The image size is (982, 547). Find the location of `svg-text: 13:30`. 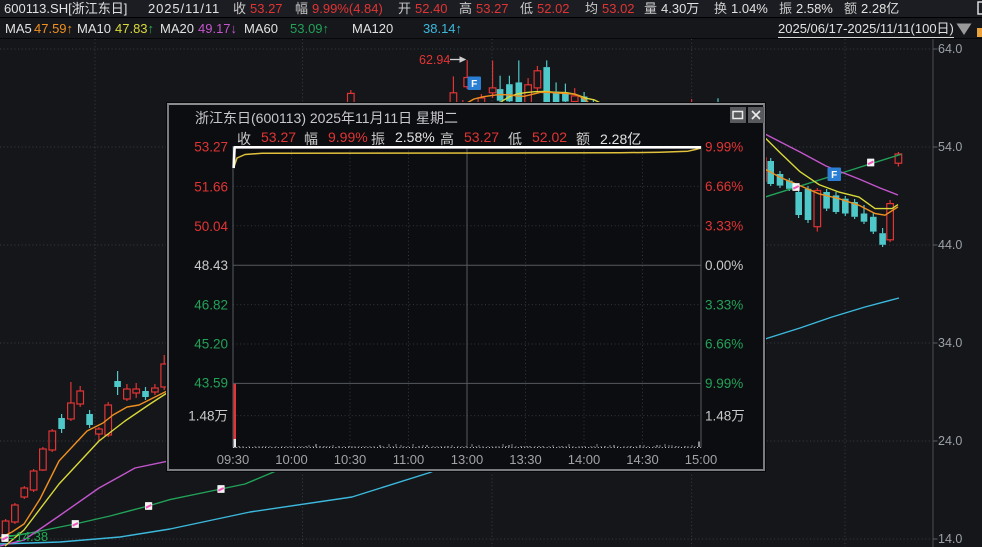

svg-text: 13:30 is located at coordinates (525, 459).